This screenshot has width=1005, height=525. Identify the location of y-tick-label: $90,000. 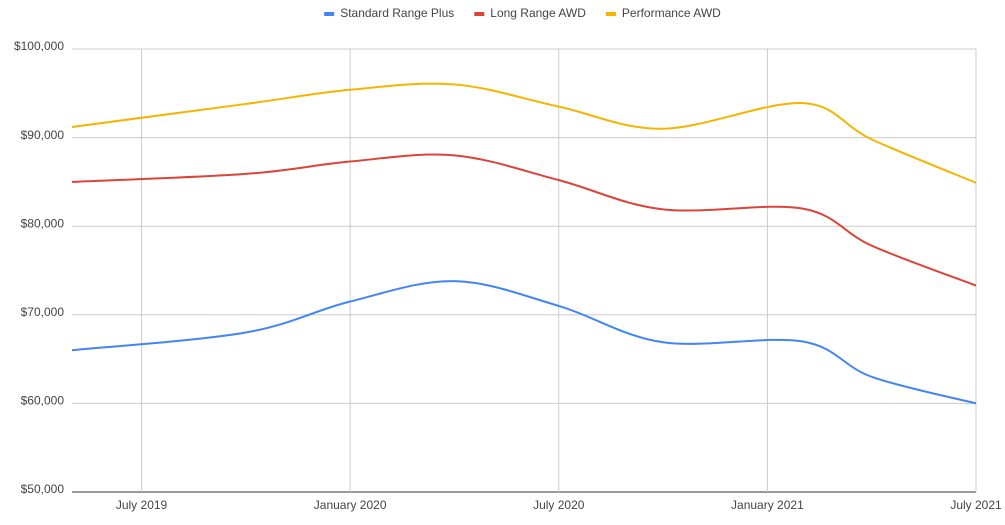
(43, 135).